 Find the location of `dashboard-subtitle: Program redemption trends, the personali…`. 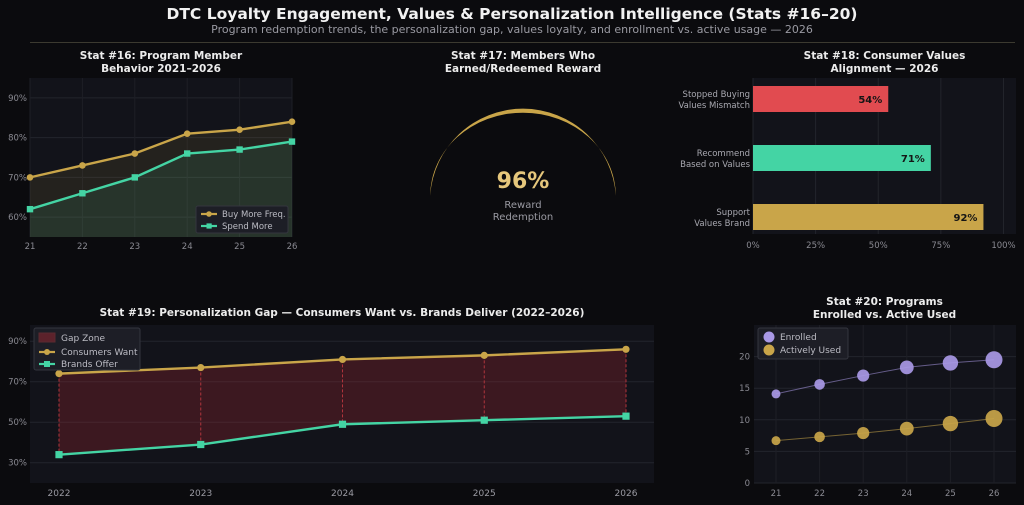

dashboard-subtitle: Program redemption trends, the personali… is located at coordinates (512, 29).